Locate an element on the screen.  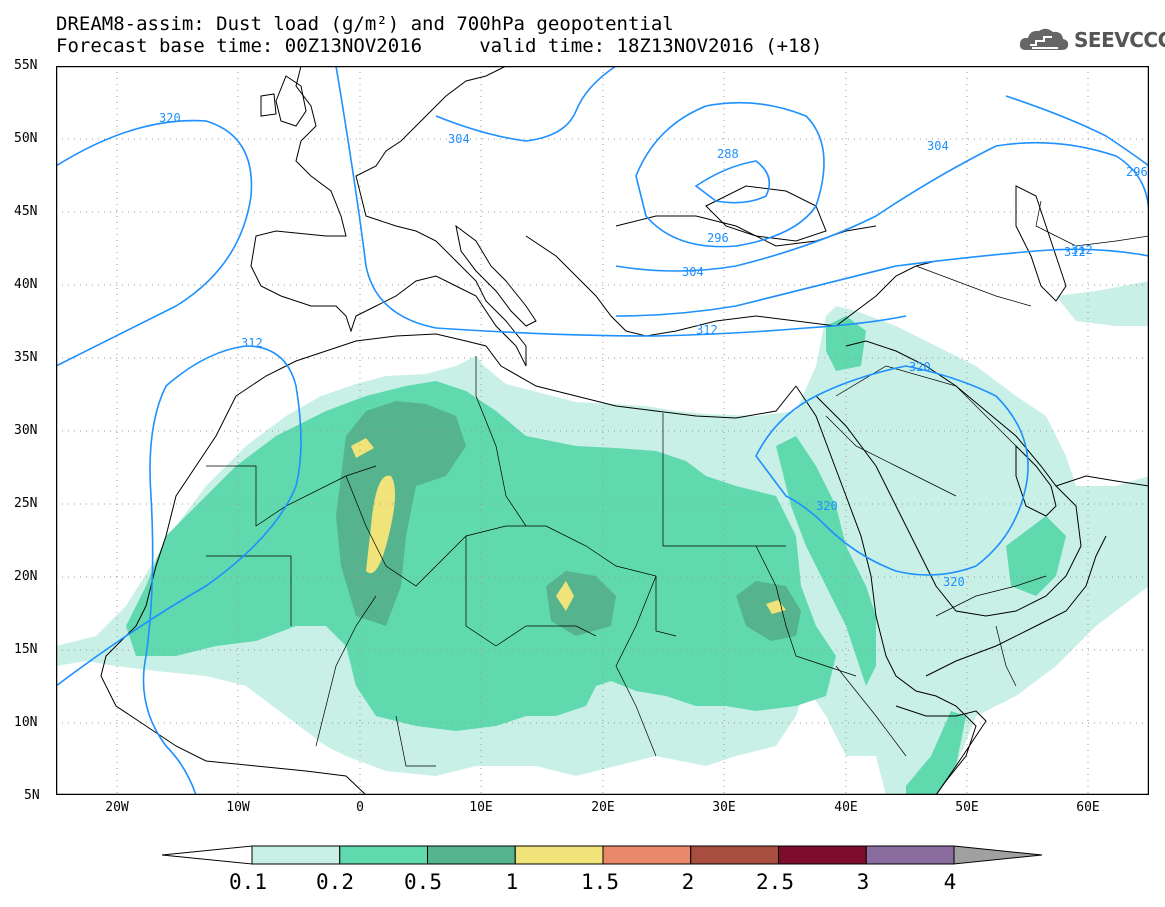
lat-label: 55N is located at coordinates (26, 65).